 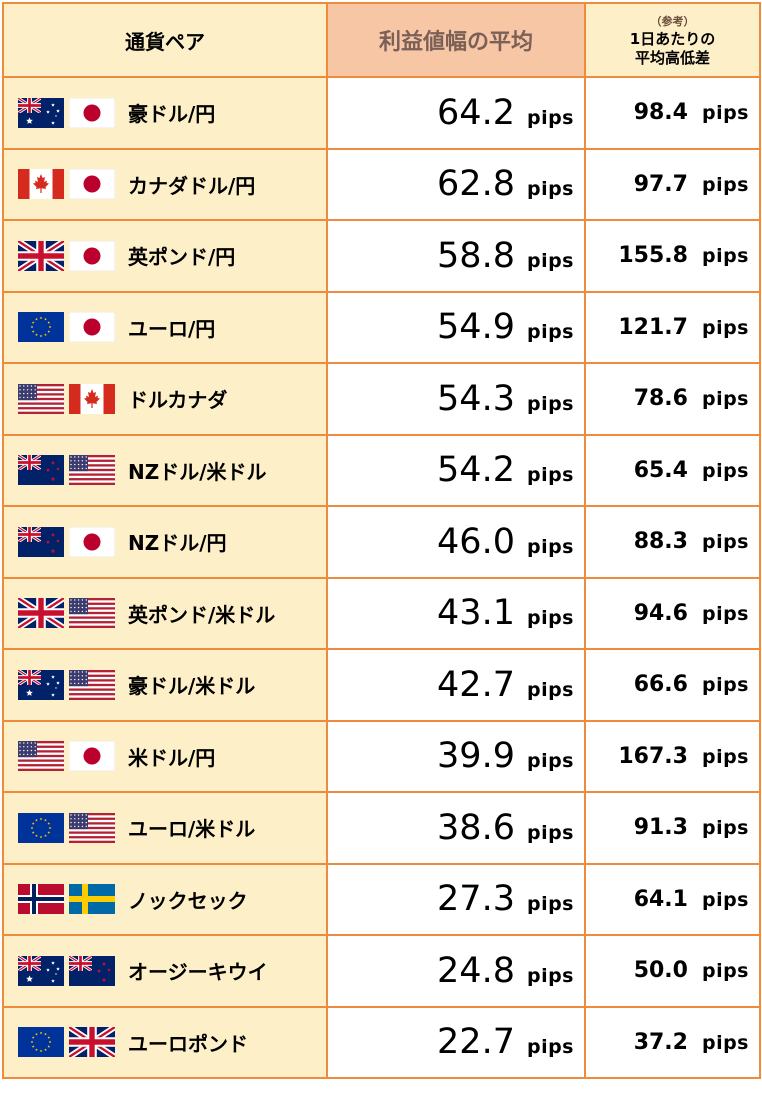 What do you see at coordinates (476, 184) in the screenshot?
I see `profit-value: 62.8` at bounding box center [476, 184].